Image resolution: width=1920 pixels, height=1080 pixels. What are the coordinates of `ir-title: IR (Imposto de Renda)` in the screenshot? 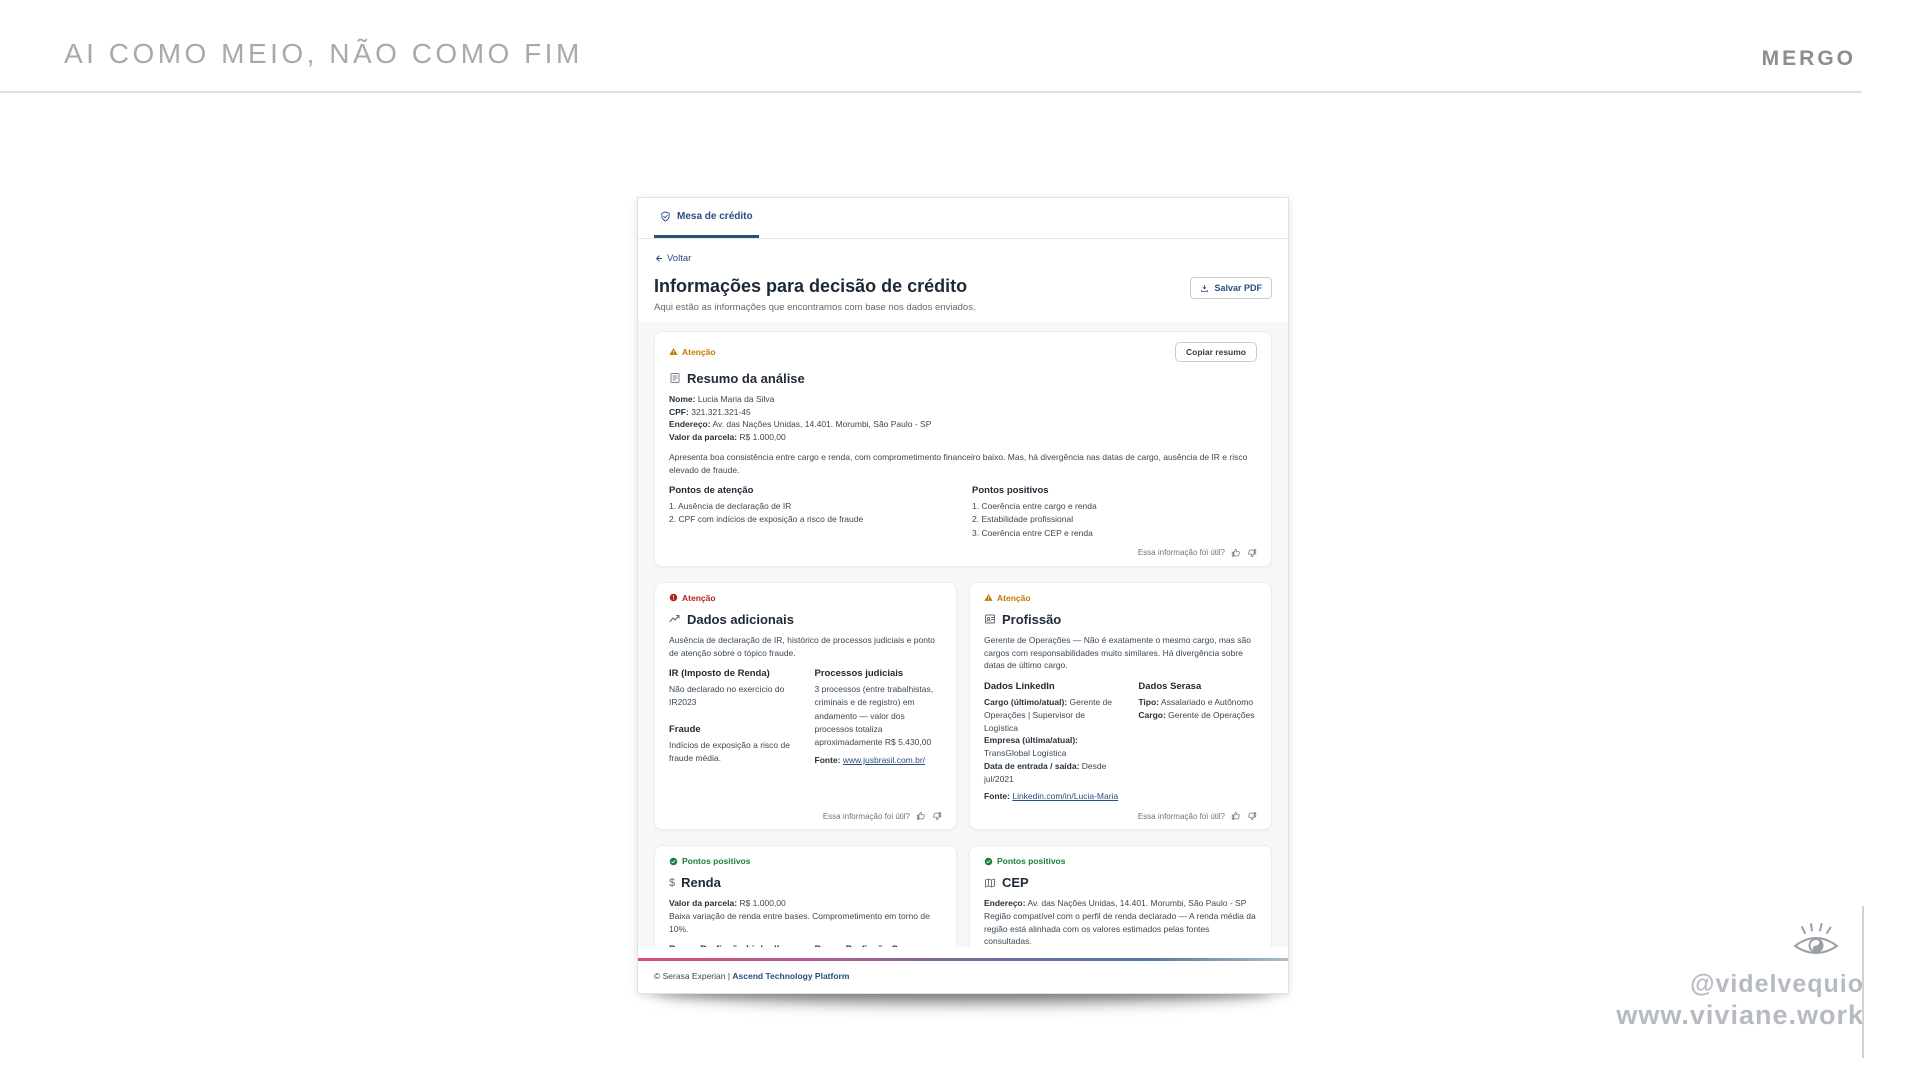 It's located at (719, 674).